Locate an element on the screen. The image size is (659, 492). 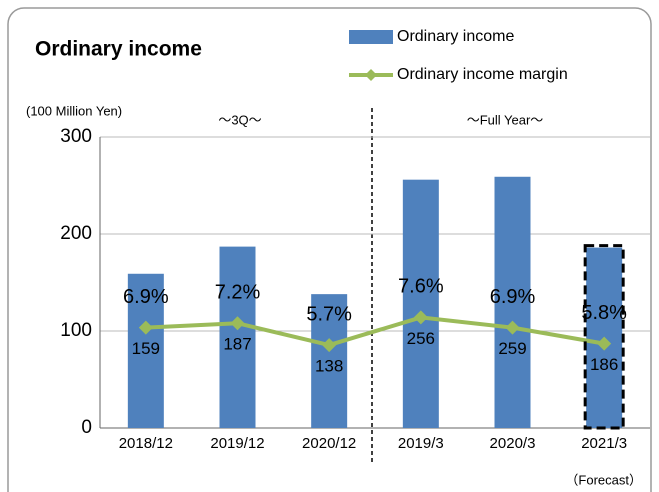
data-label: 5.7% is located at coordinates (329, 314).